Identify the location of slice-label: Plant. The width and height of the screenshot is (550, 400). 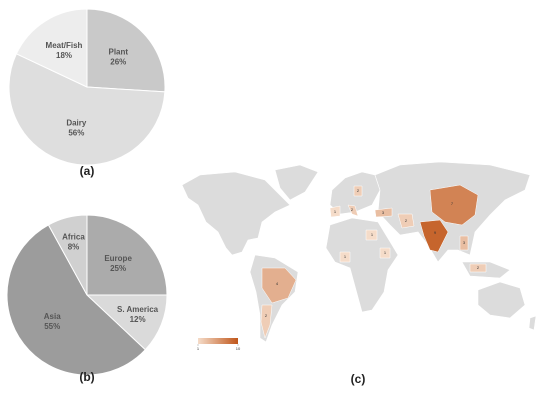
(118, 52).